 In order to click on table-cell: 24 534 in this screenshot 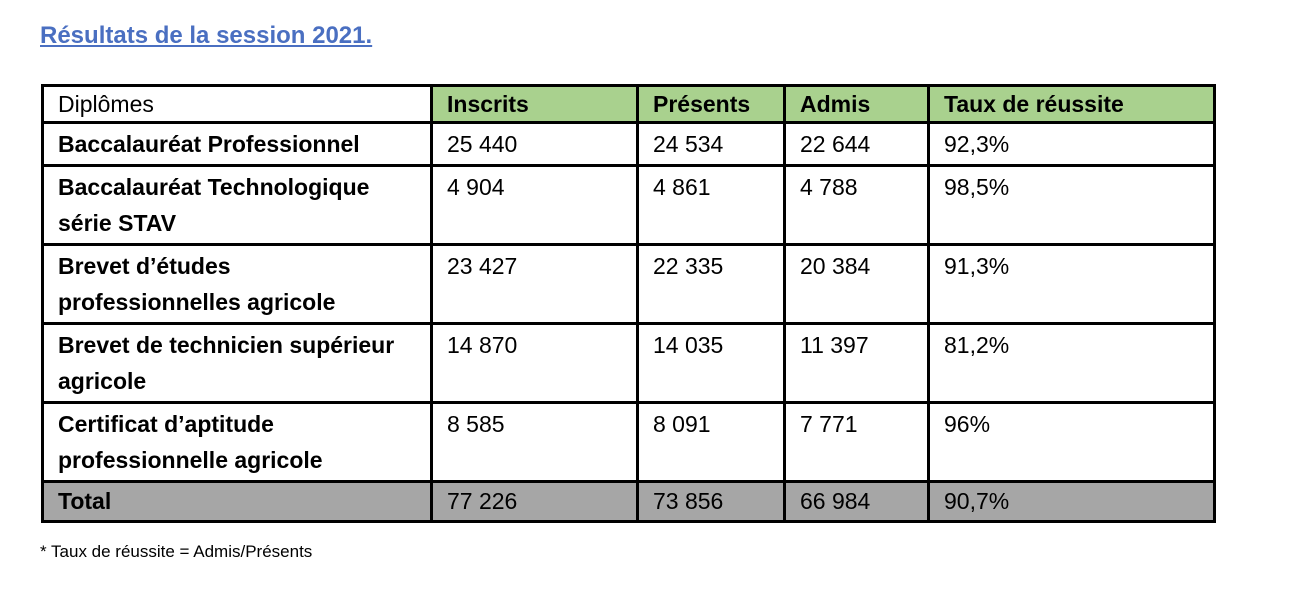, I will do `click(711, 144)`.